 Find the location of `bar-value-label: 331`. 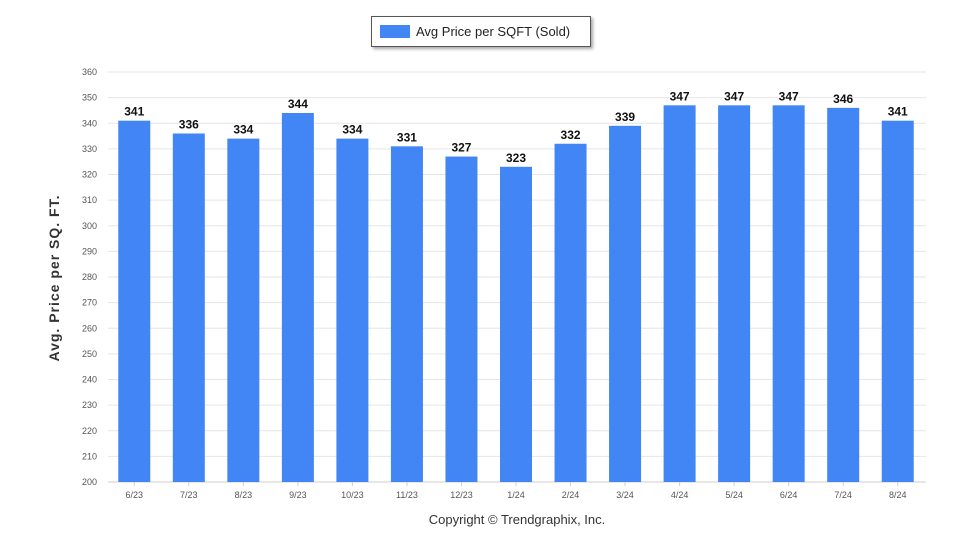

bar-value-label: 331 is located at coordinates (407, 137).